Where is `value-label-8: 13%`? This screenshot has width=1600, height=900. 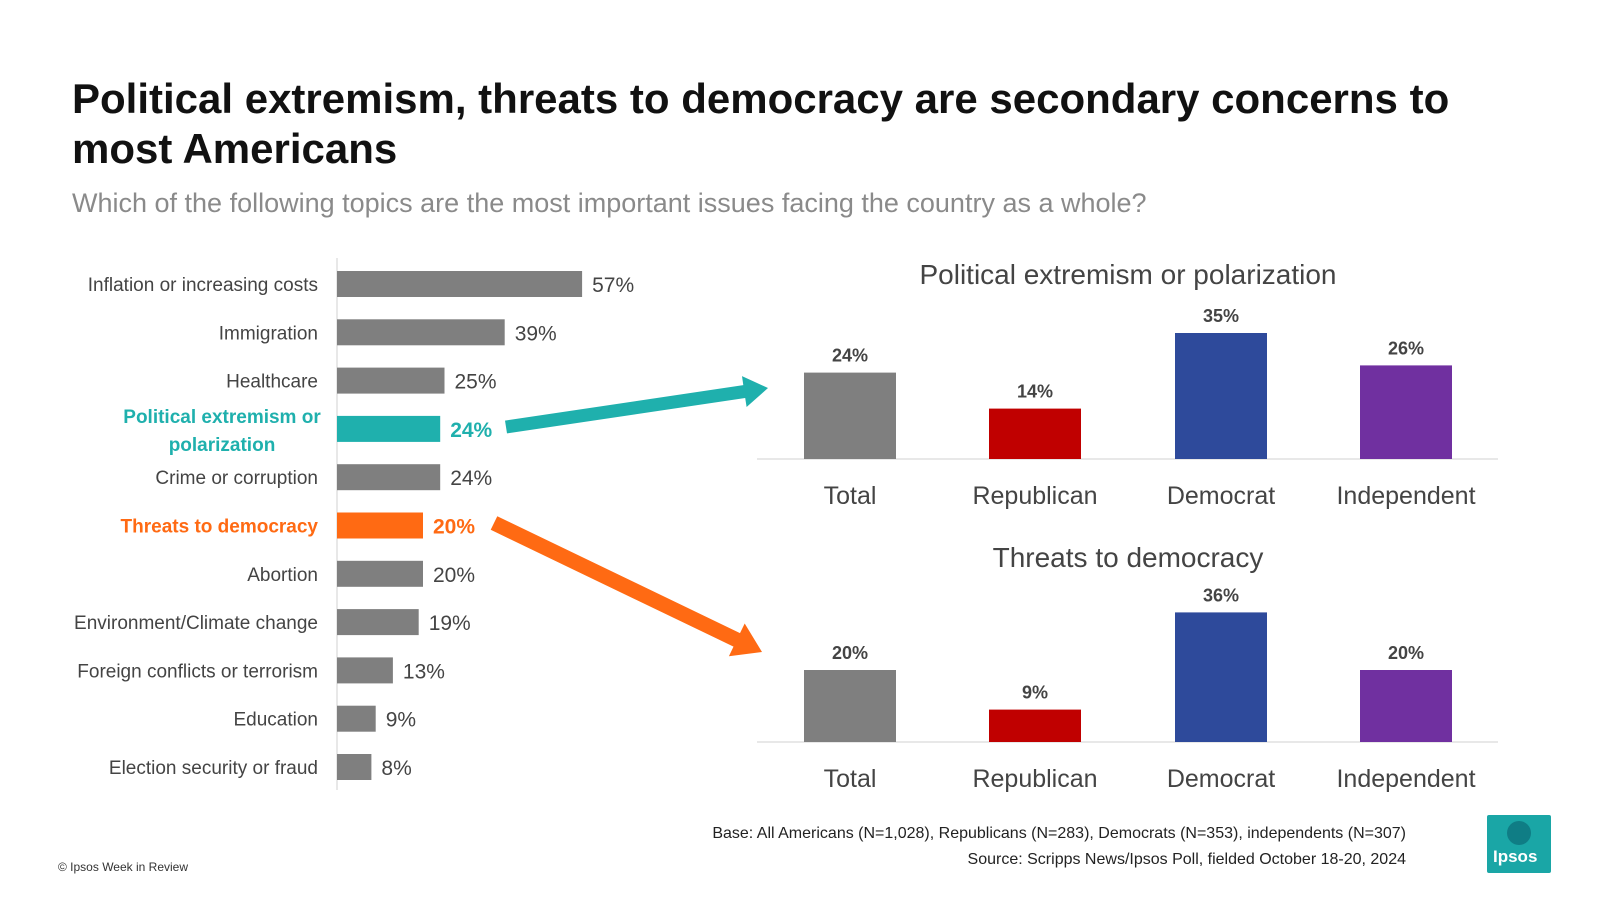
value-label-8: 13% is located at coordinates (424, 671).